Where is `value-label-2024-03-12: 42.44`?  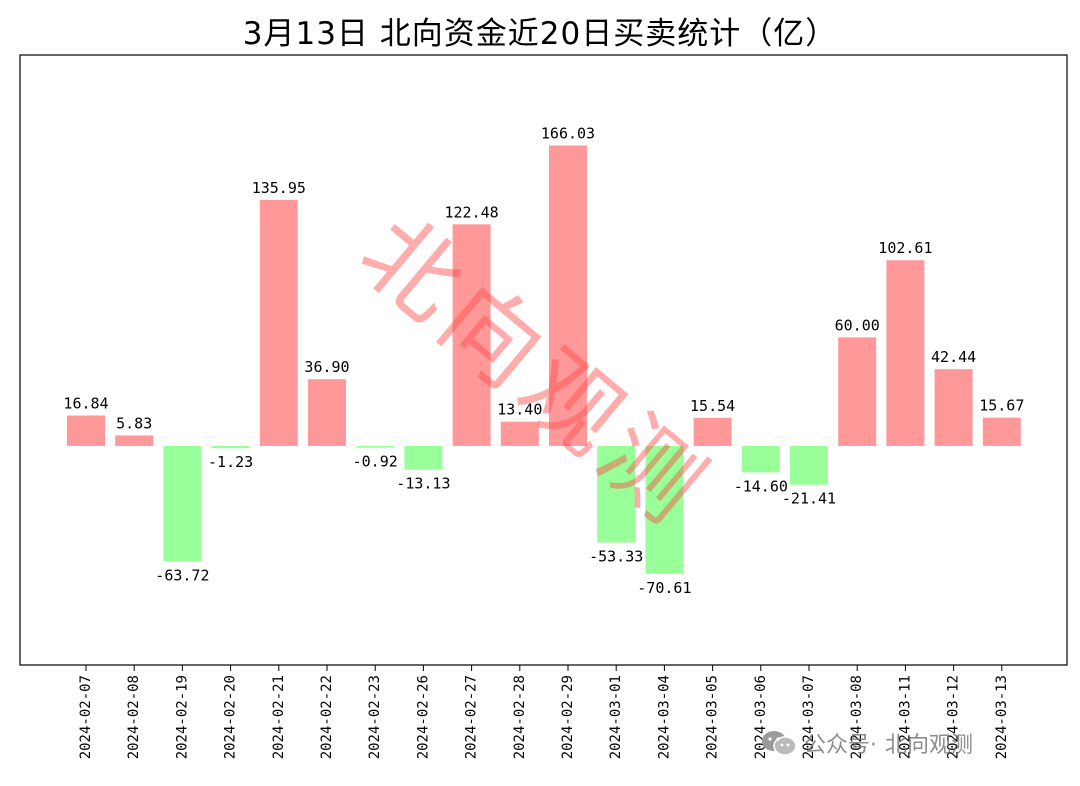 value-label-2024-03-12: 42.44 is located at coordinates (953, 357).